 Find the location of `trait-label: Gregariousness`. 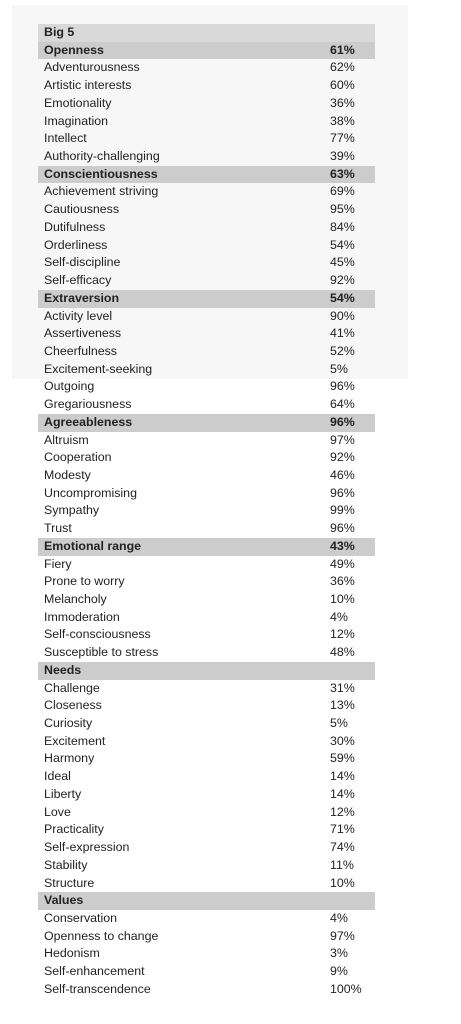

trait-label: Gregariousness is located at coordinates (88, 404).